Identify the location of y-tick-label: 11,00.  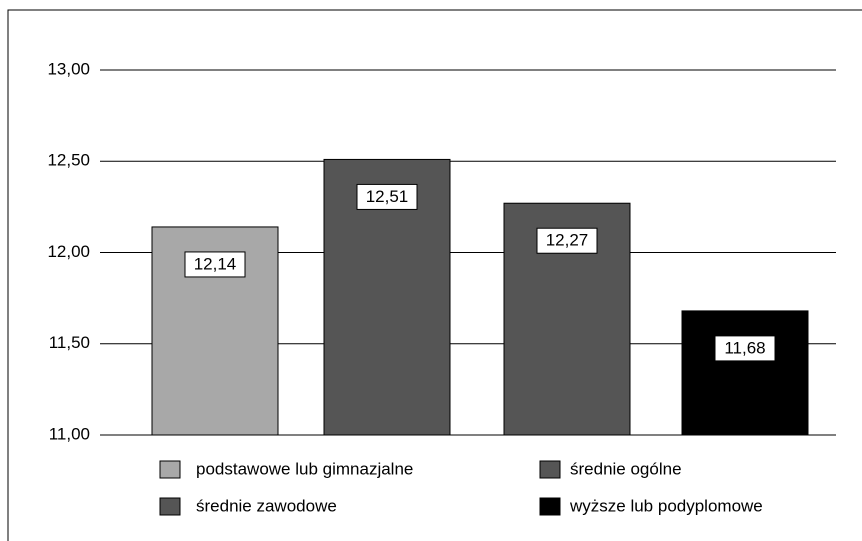
(69, 433).